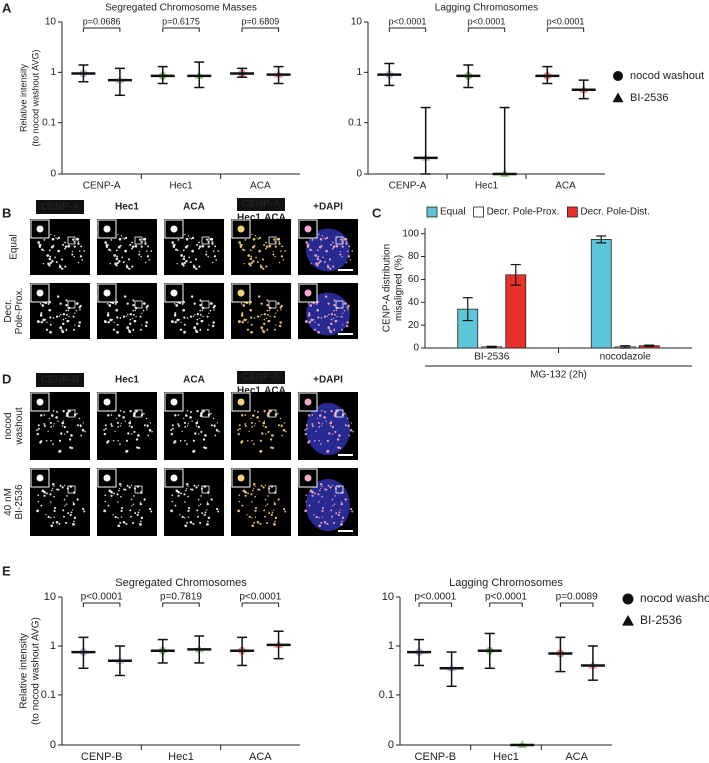 The width and height of the screenshot is (709, 763). What do you see at coordinates (241, 478) in the screenshot?
I see `inset-spot` at bounding box center [241, 478].